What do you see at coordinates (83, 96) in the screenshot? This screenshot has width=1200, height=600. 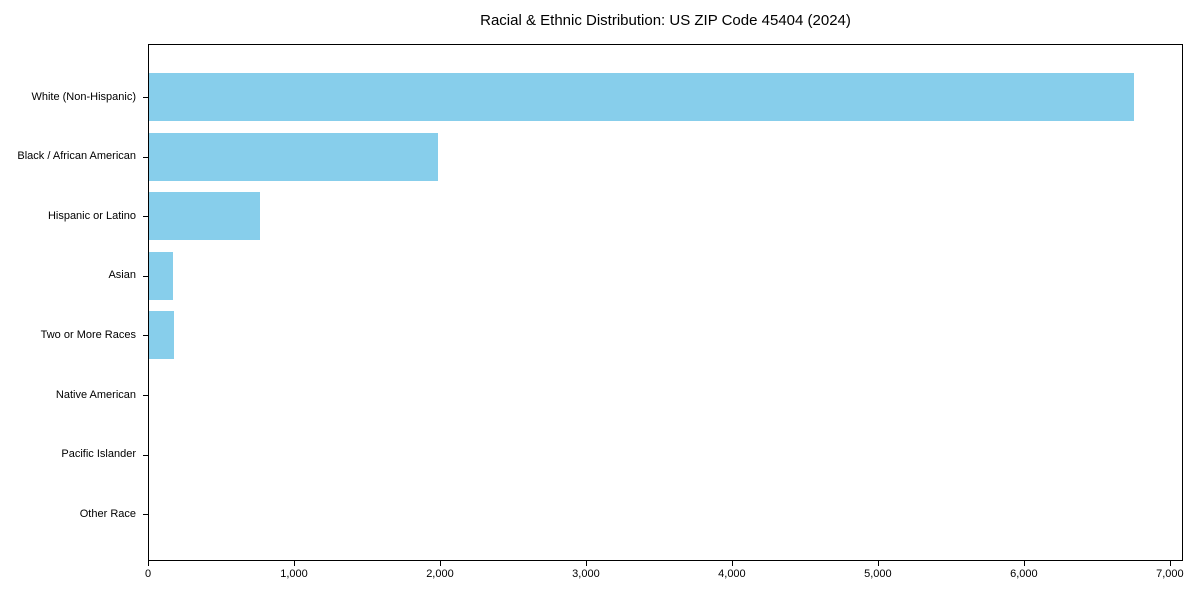 I see `y-tick-label: White (Non-Hispanic)` at bounding box center [83, 96].